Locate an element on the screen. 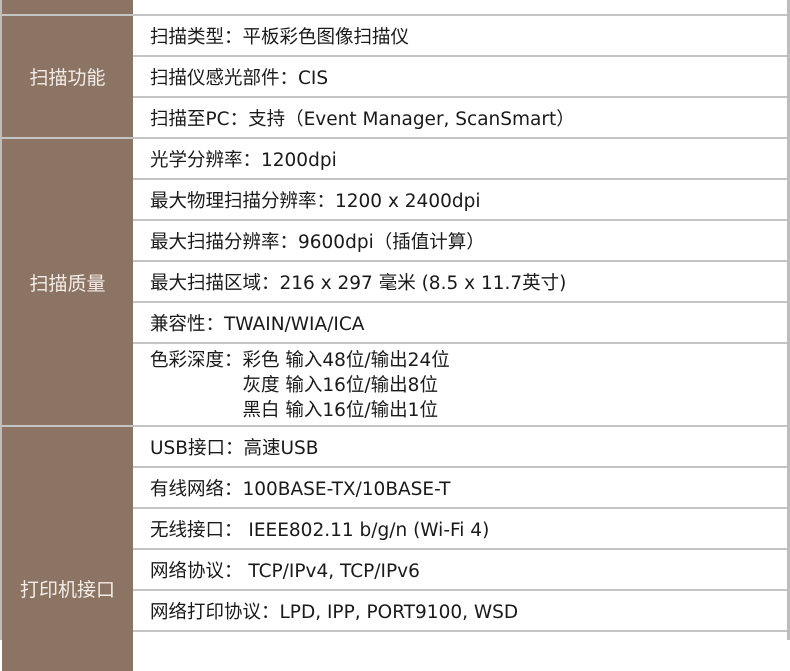  spec-row: 网络打印协议：LPD, IPP, PORT9100, WSD is located at coordinates (461, 609).